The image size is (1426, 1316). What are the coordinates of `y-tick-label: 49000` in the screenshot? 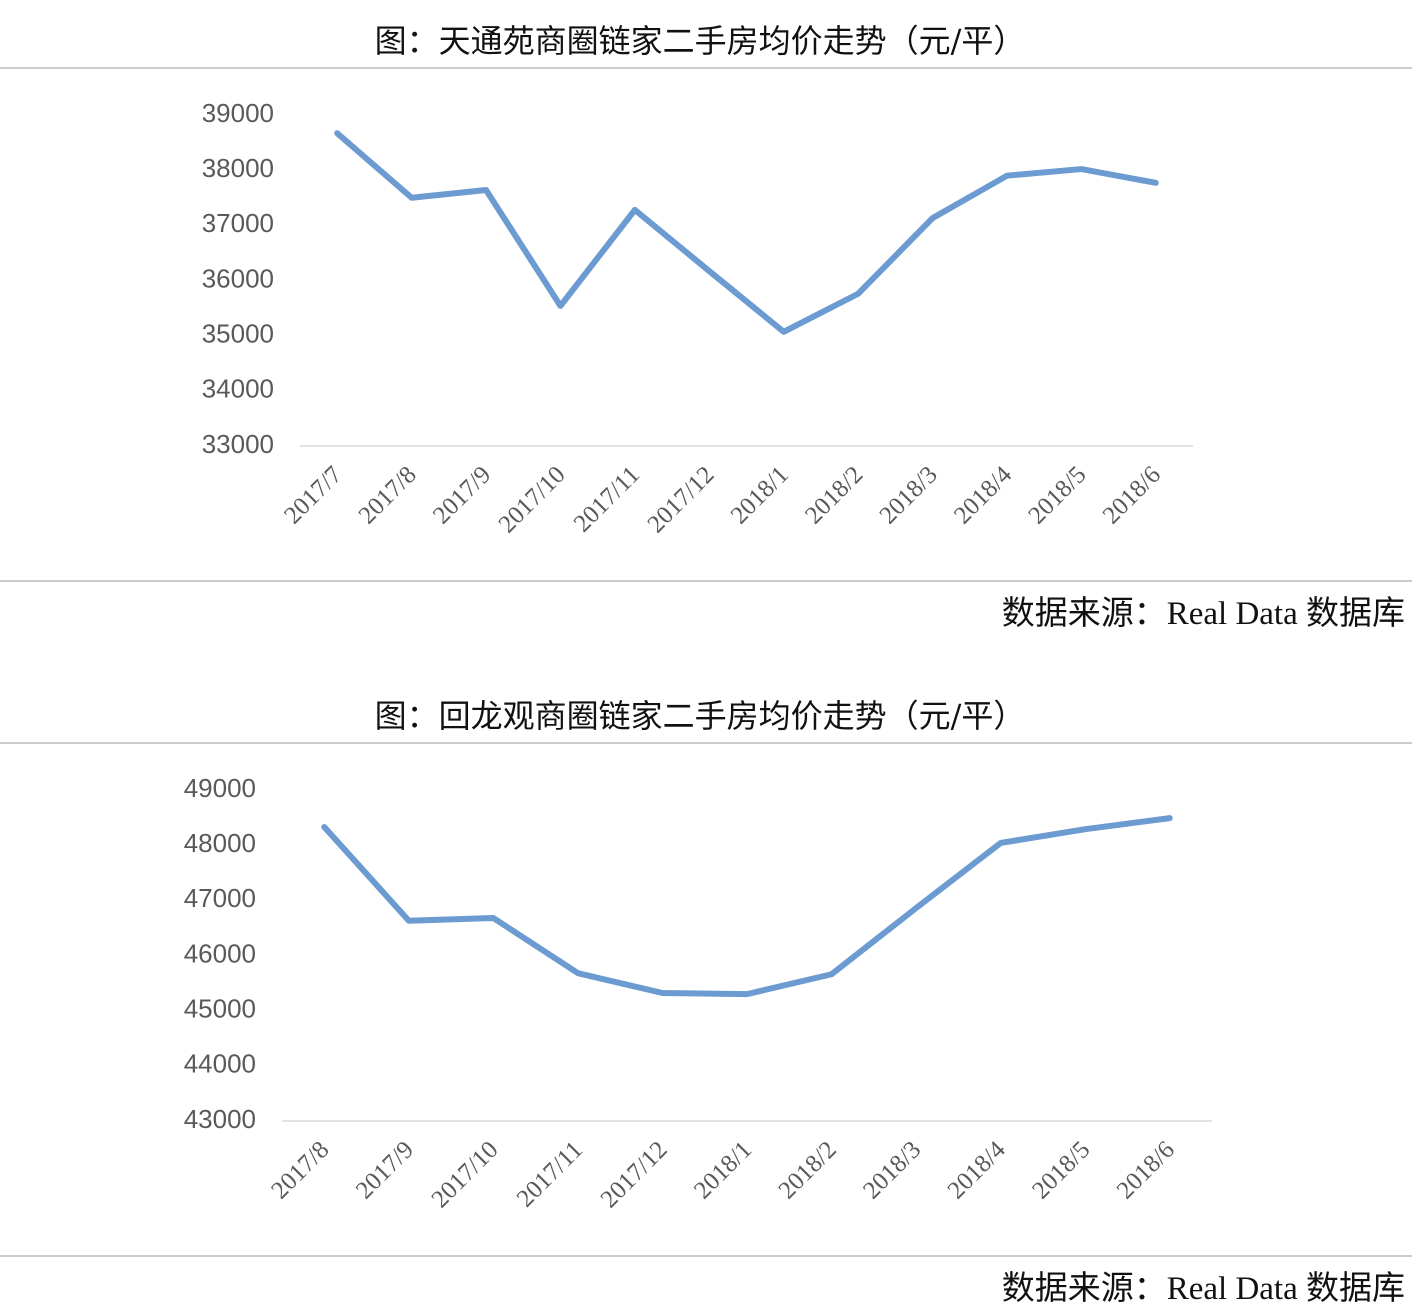 It's located at (220, 788).